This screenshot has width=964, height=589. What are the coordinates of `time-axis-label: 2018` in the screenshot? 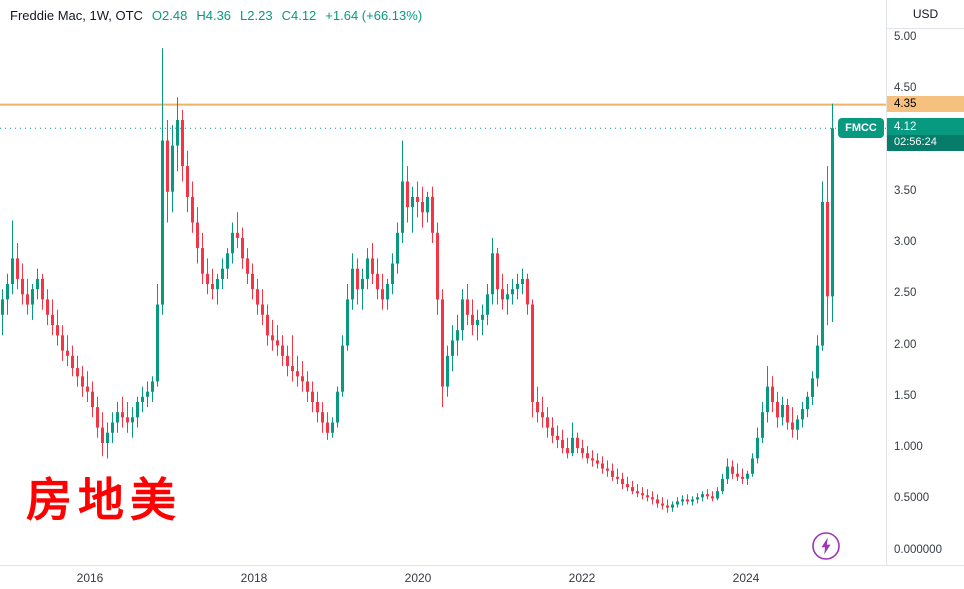 It's located at (254, 578).